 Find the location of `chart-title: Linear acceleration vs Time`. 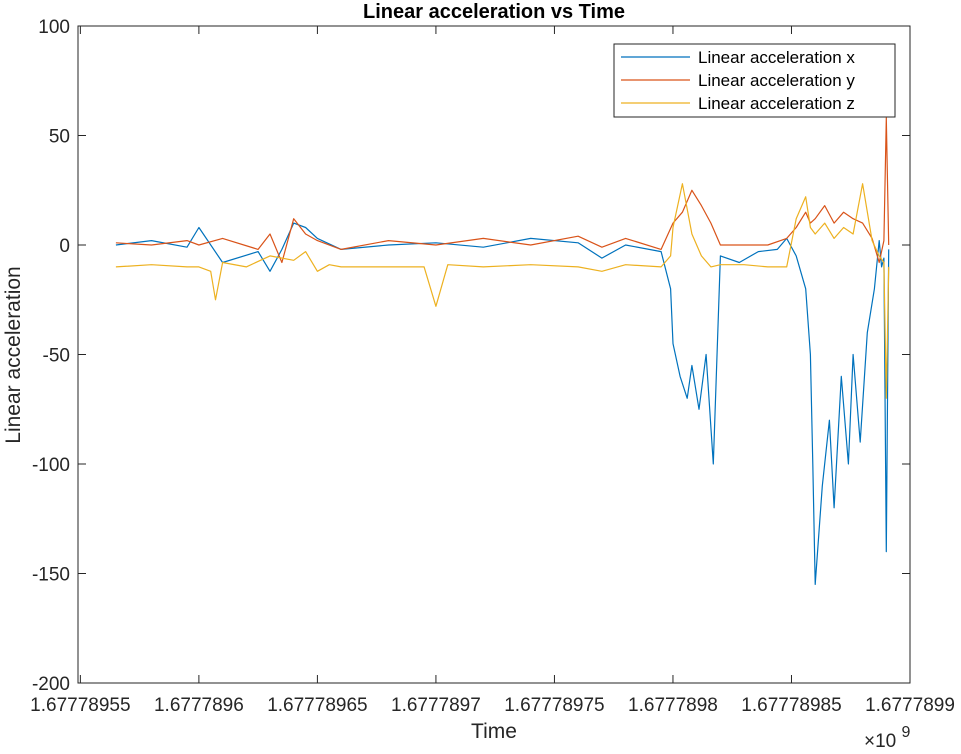

chart-title: Linear acceleration vs Time is located at coordinates (494, 12).